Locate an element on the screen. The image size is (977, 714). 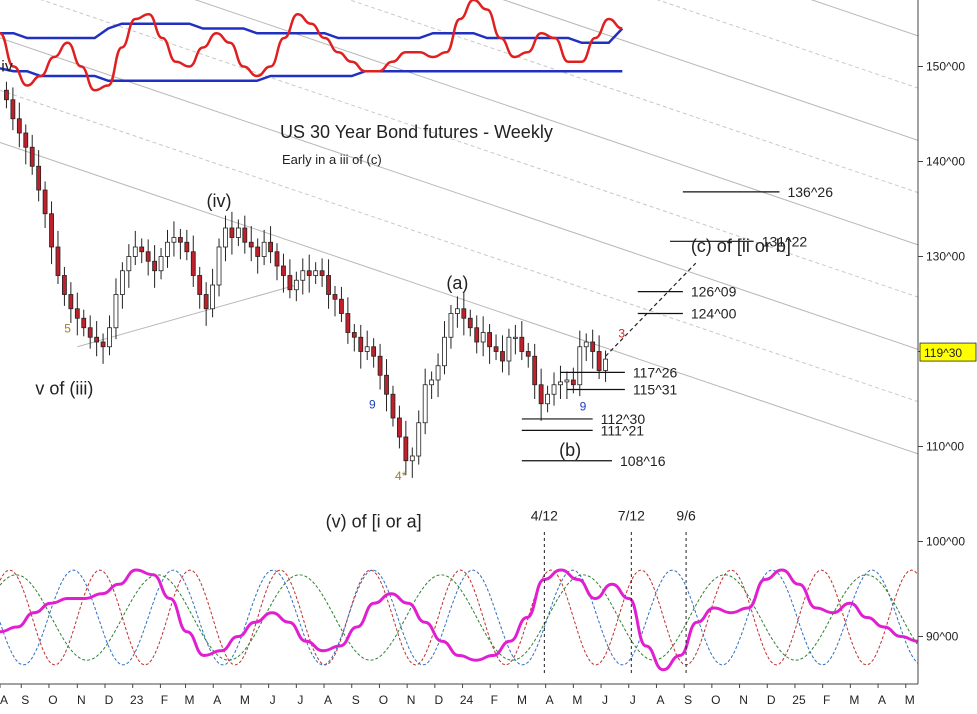
y-tick-label: 150^00 is located at coordinates (945, 67).